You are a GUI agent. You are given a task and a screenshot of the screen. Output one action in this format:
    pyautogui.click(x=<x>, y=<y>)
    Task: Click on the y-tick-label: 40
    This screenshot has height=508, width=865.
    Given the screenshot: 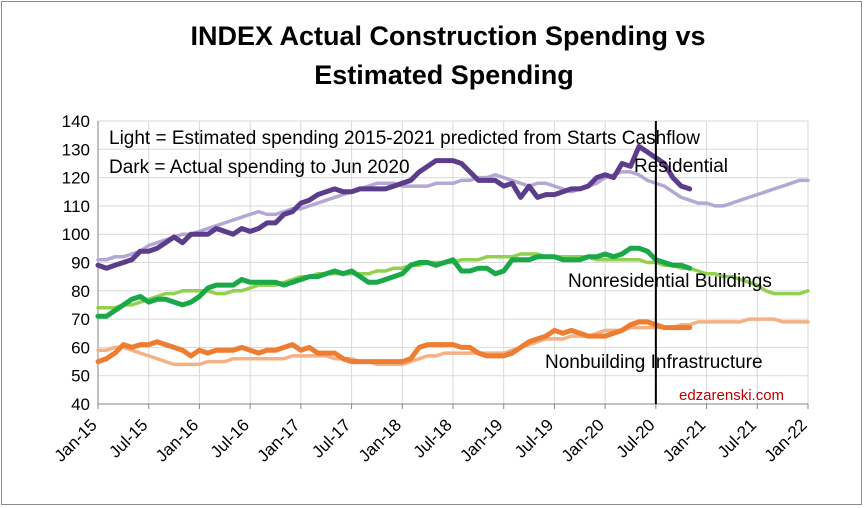 What is the action you would take?
    pyautogui.click(x=80, y=404)
    